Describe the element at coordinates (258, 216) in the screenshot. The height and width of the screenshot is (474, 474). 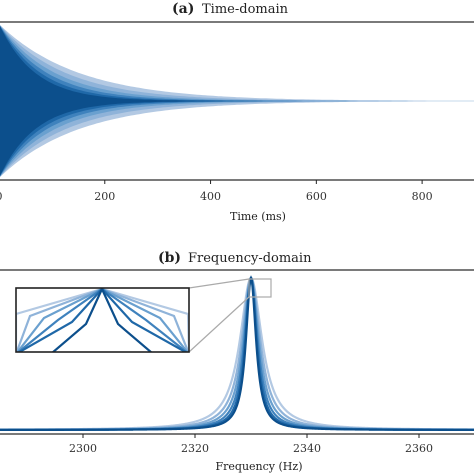
I see `time-domain-x-label: Time (ms)` at that location.